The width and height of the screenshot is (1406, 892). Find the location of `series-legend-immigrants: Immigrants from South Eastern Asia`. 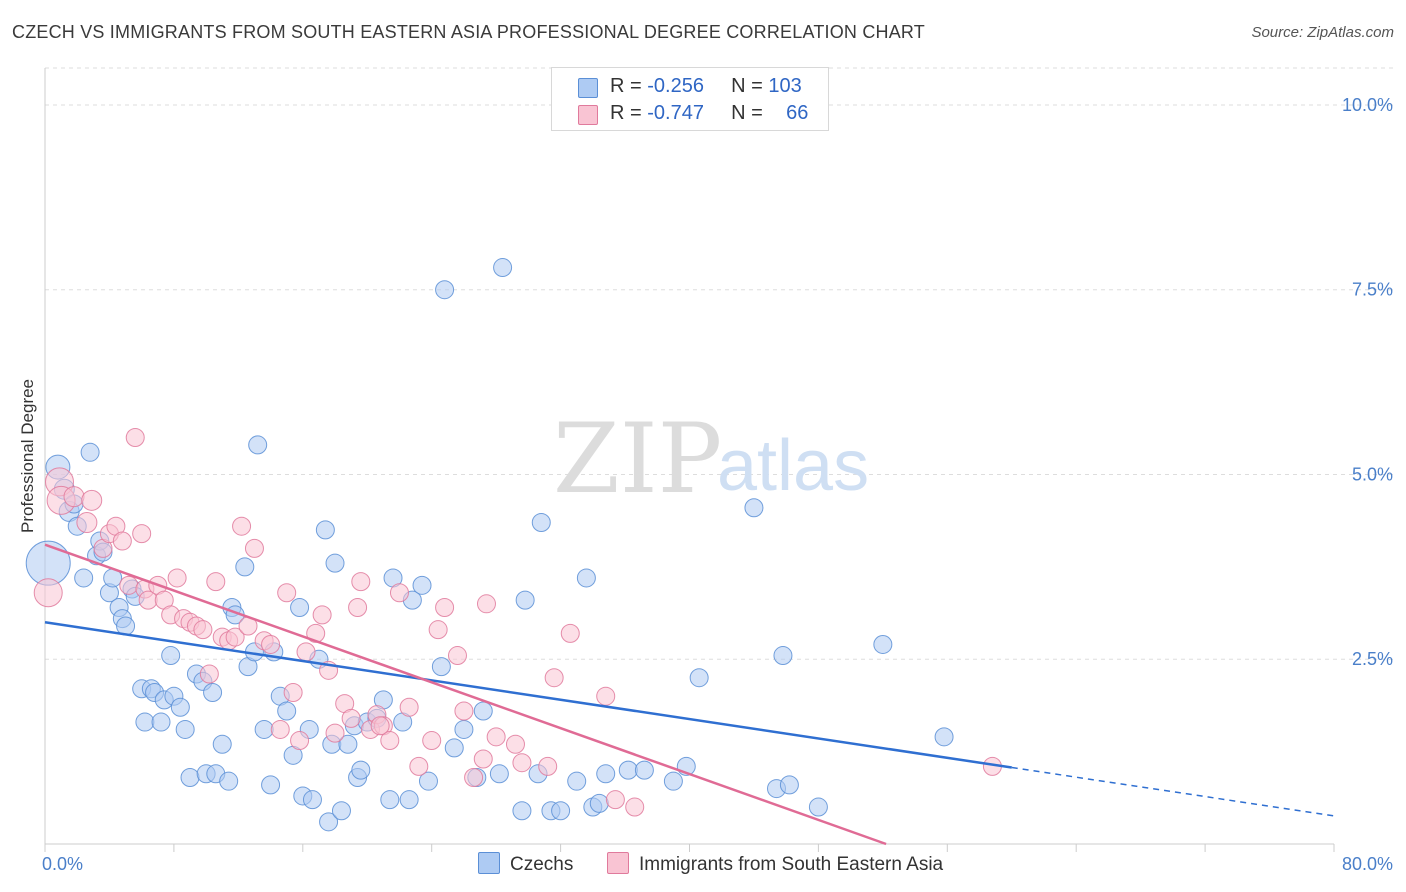

series-legend-immigrants: Immigrants from South Eastern Asia is located at coordinates (775, 864).